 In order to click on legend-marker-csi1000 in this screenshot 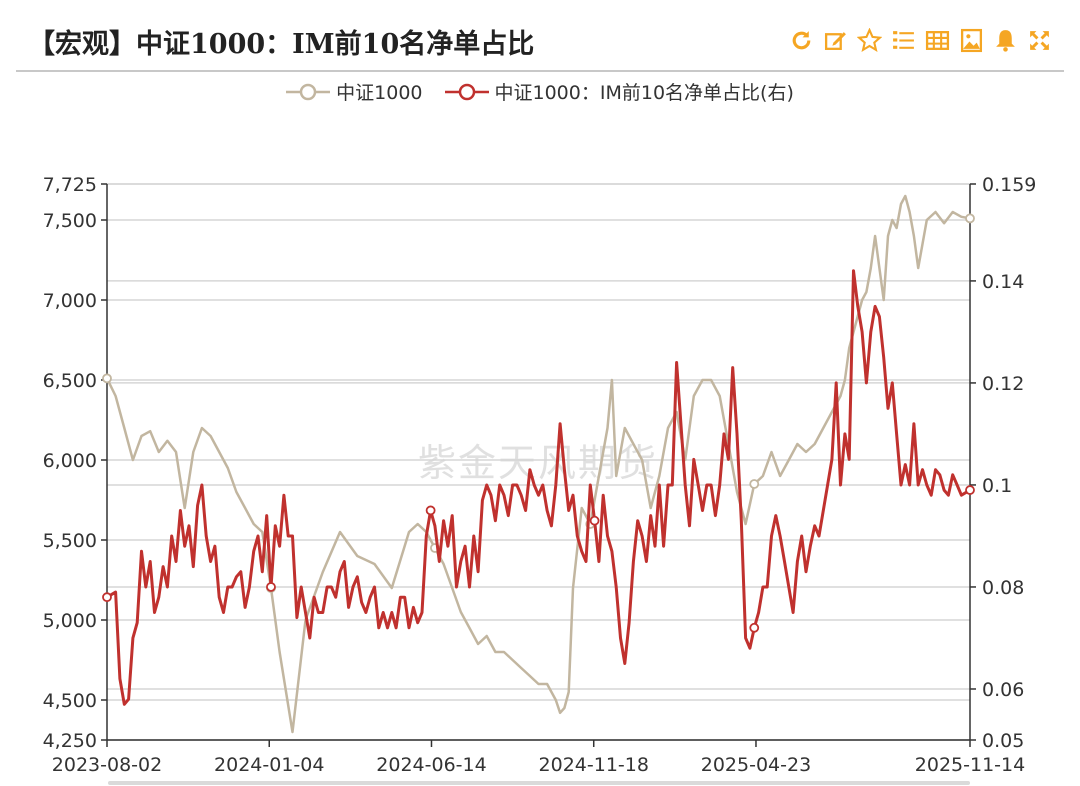, I will do `click(308, 91)`.